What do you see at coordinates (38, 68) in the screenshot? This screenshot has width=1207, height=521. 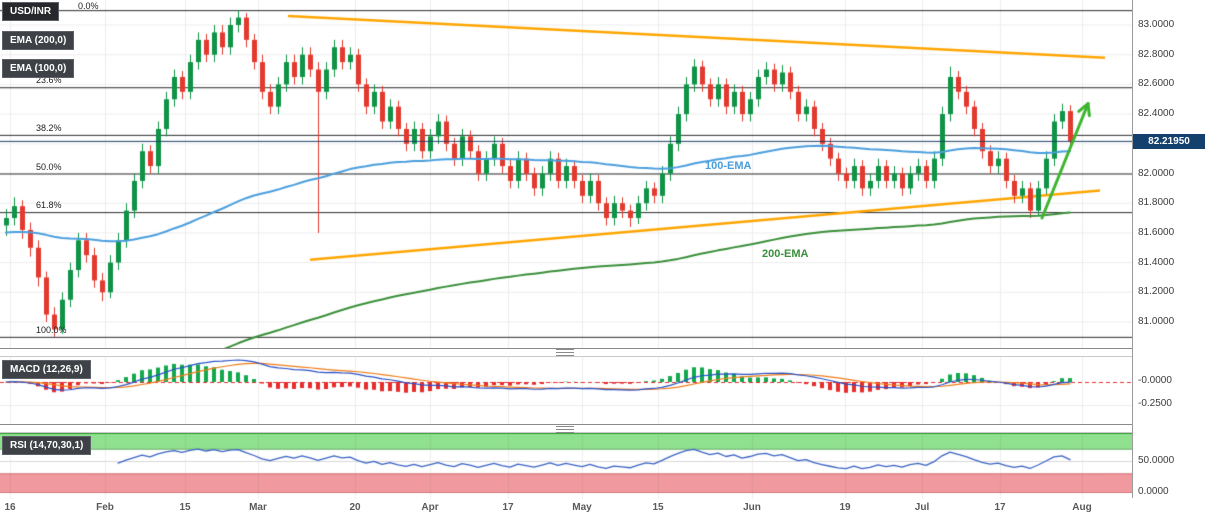 I see `ema100-indicator-badge: EMA (100,0)` at bounding box center [38, 68].